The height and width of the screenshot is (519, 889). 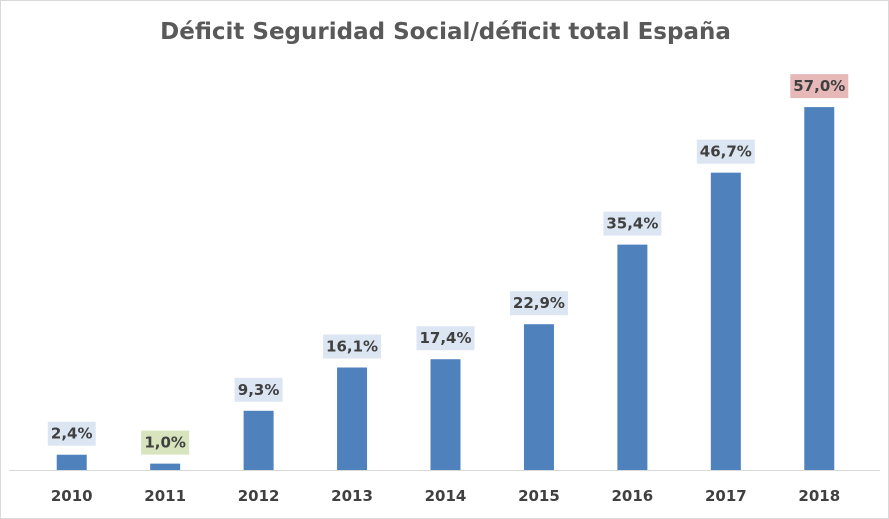 I want to click on data-label-2017: 46,7%, so click(x=726, y=152).